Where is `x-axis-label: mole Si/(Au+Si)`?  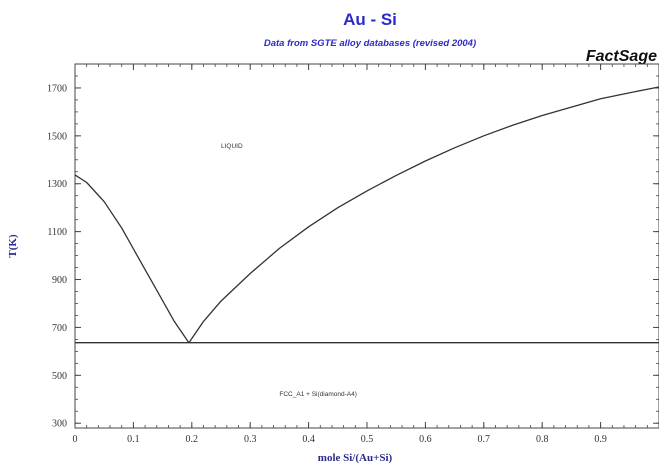 x-axis-label: mole Si/(Au+Si) is located at coordinates (355, 458).